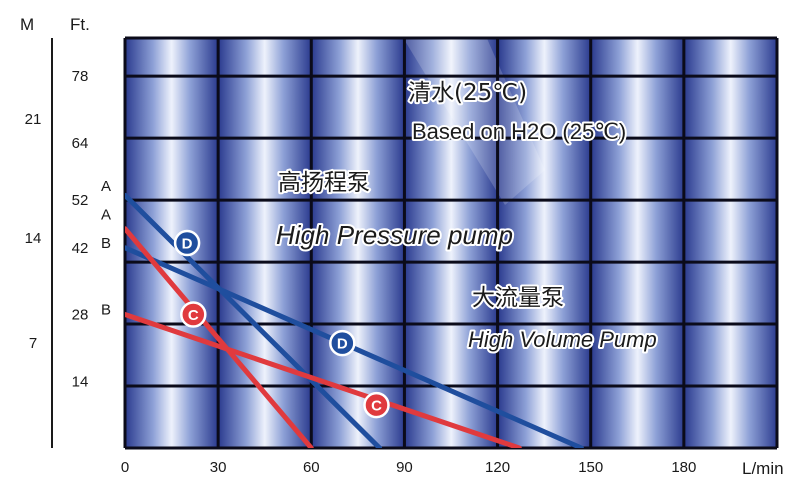 The image size is (809, 482). I want to click on annotation-high-volume-cn: 大流量泵, so click(518, 298).